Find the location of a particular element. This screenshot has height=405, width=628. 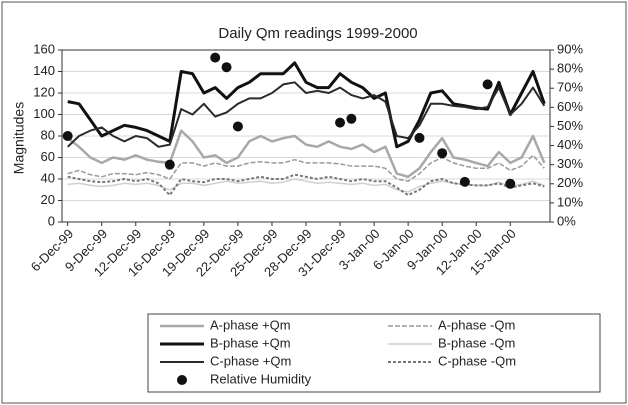

legend-label: C-phase +Qm is located at coordinates (250, 360).